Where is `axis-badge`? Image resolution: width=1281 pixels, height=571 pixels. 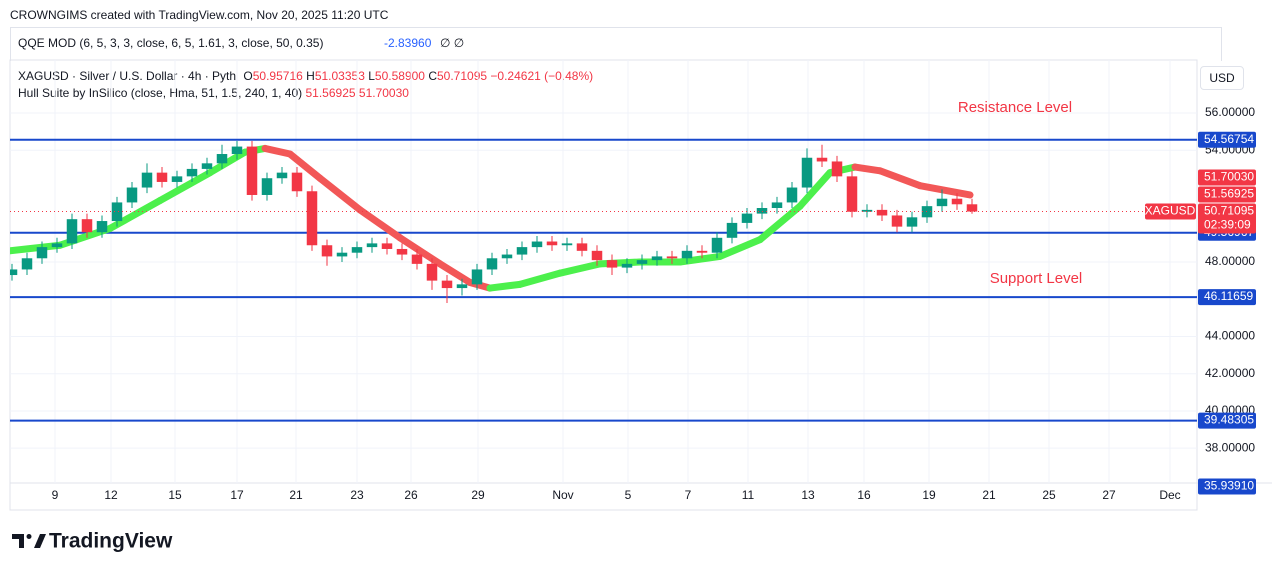
axis-badge is located at coordinates (1227, 486).